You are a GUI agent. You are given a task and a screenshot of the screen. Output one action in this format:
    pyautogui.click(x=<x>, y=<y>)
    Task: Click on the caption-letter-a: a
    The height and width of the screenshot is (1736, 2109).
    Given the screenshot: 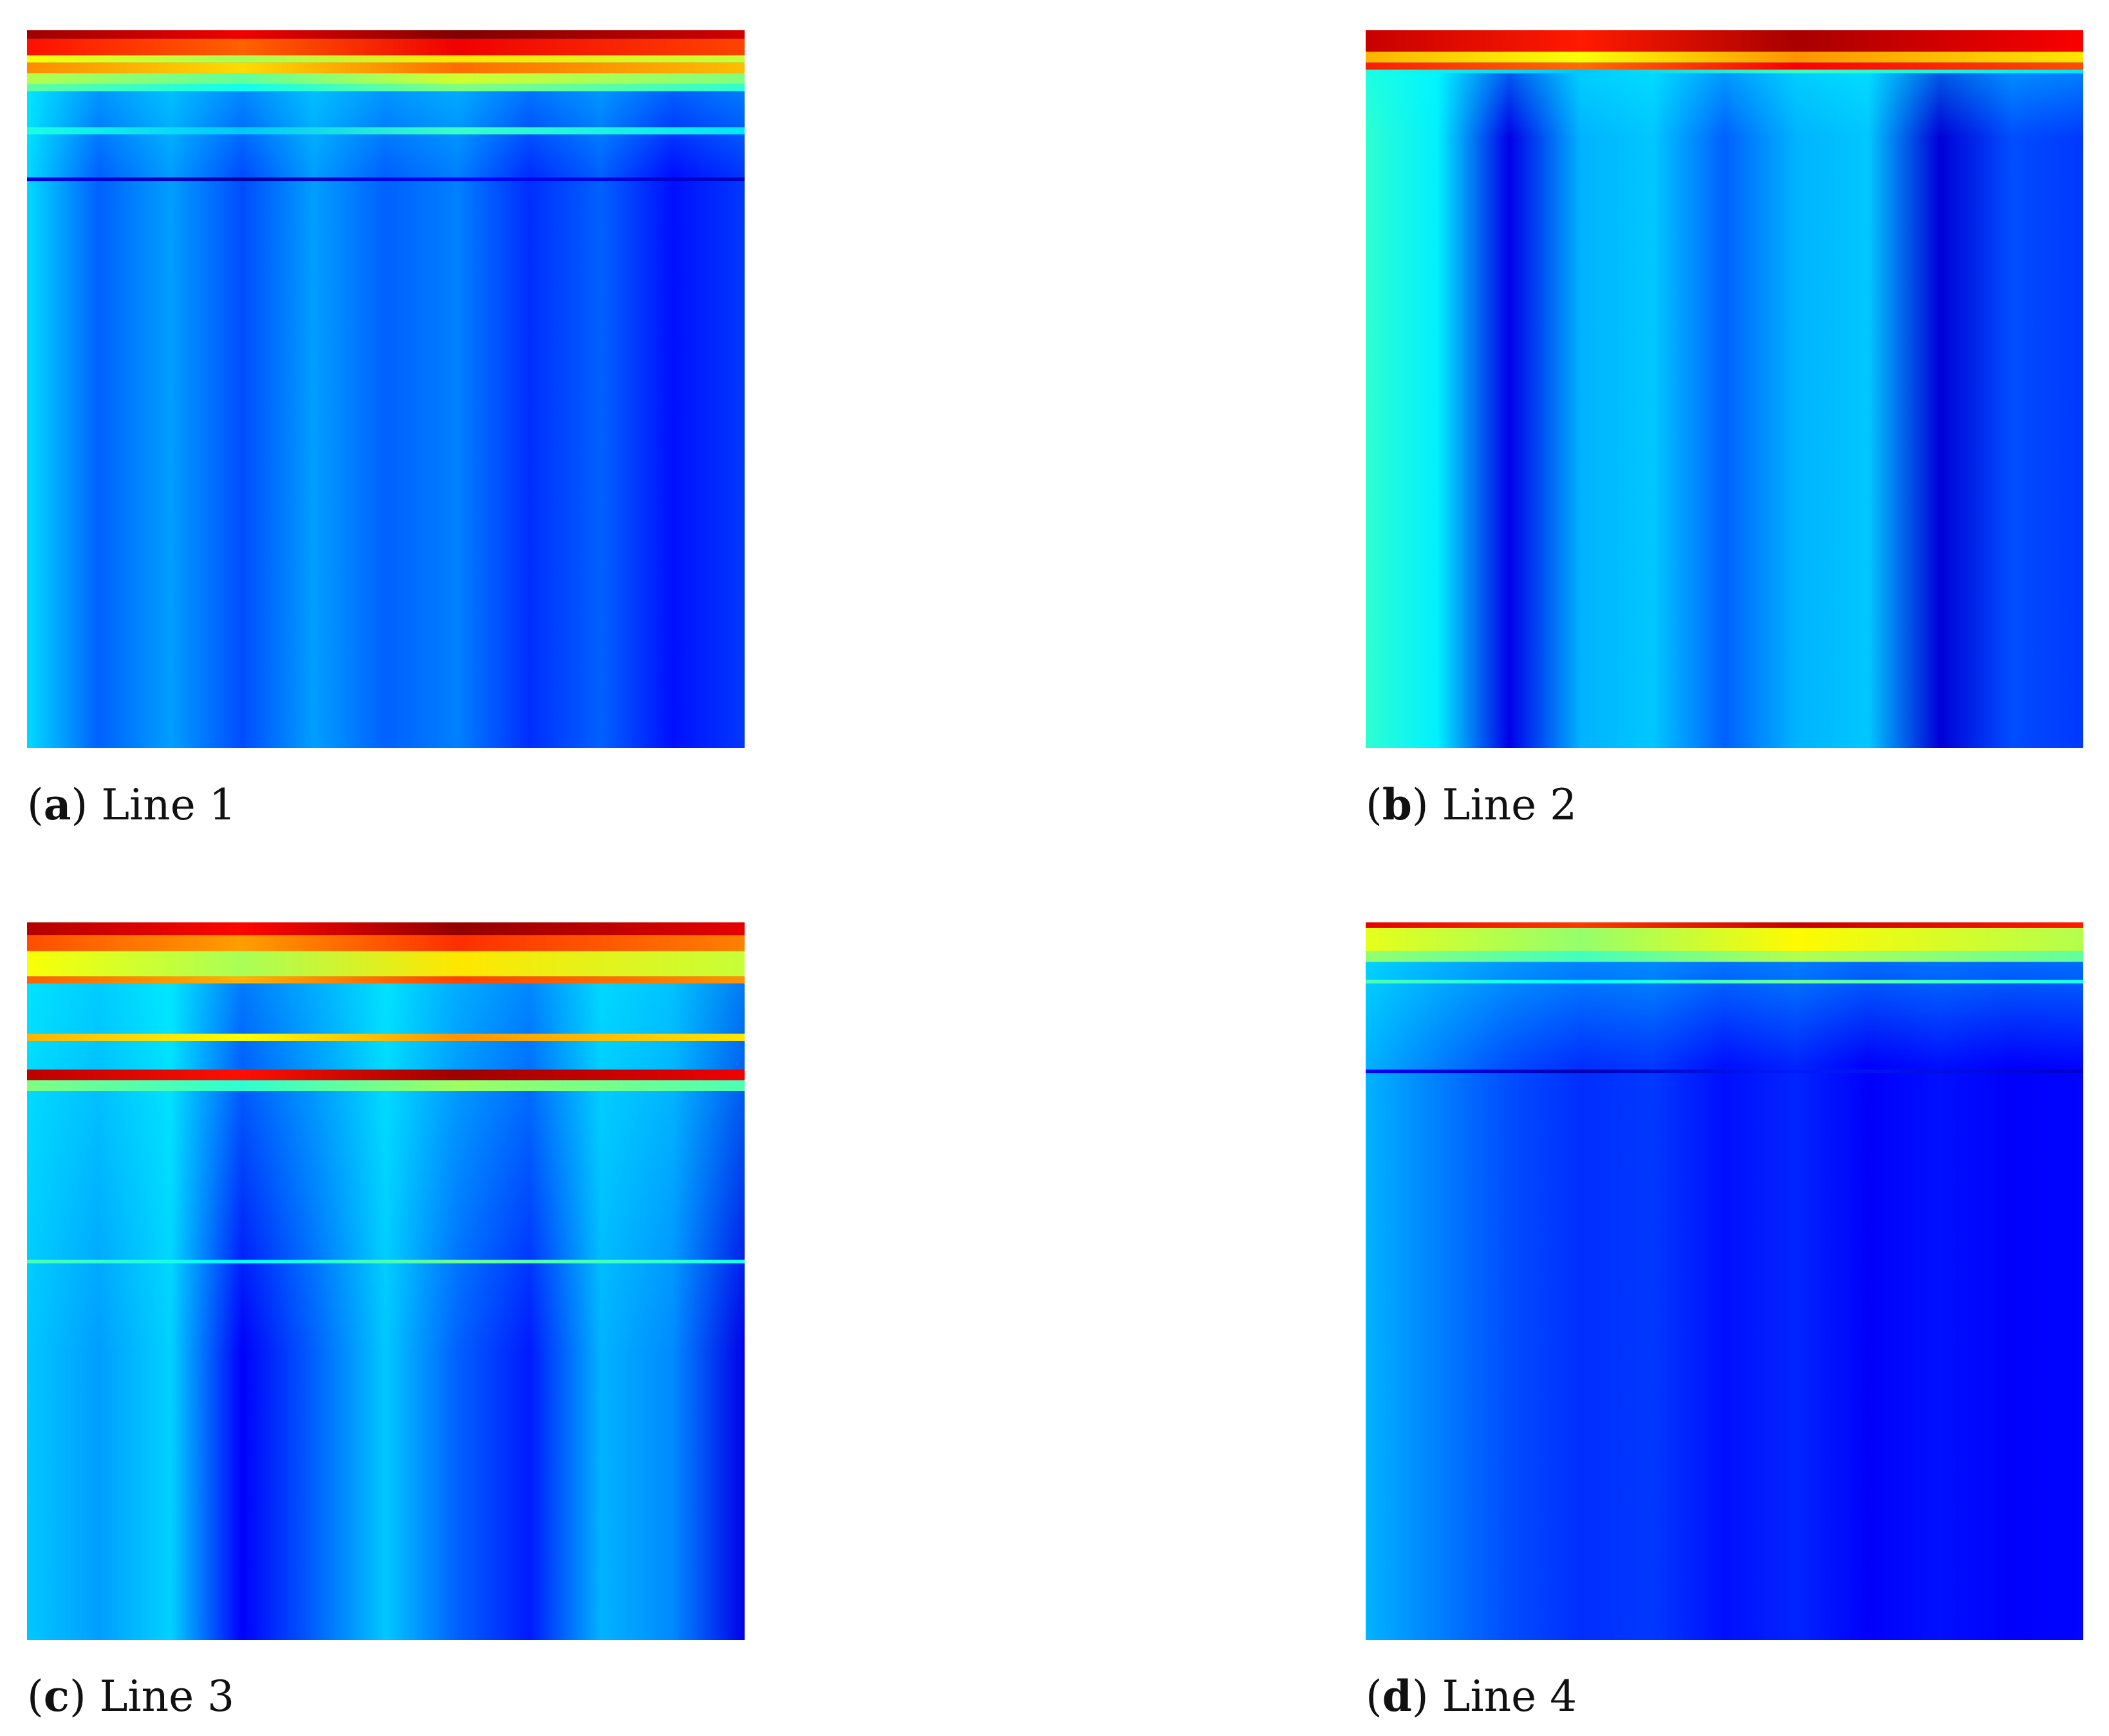 What is the action you would take?
    pyautogui.click(x=57, y=804)
    